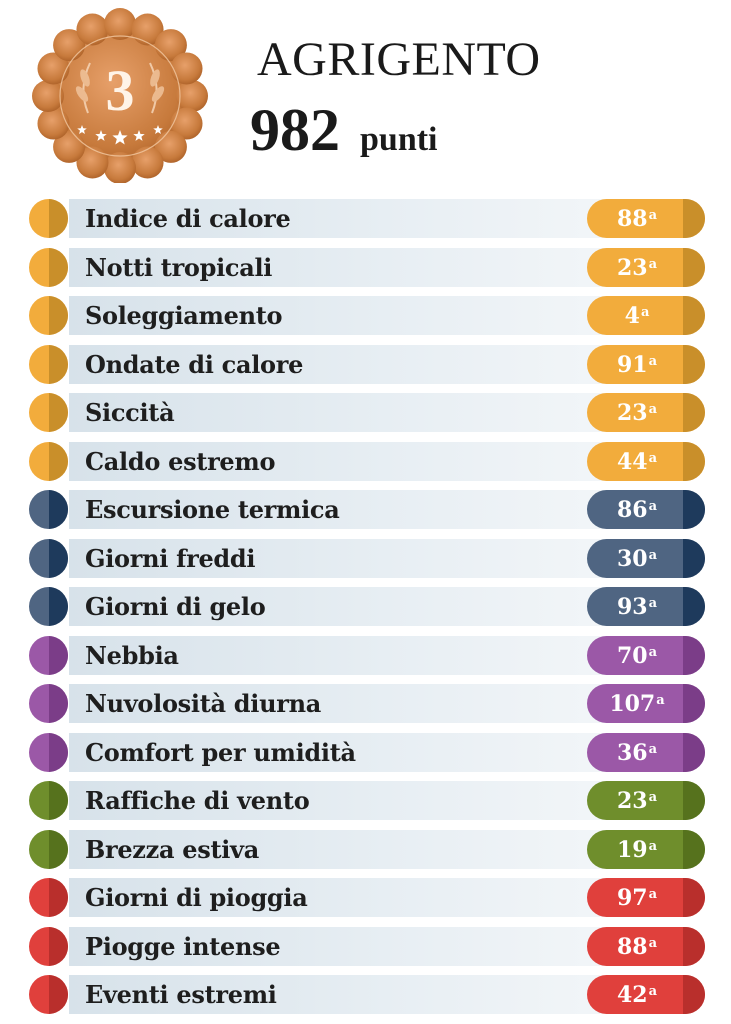 Image resolution: width=731 pixels, height=1024 pixels. What do you see at coordinates (632, 752) in the screenshot?
I see `rank-value: 36` at bounding box center [632, 752].